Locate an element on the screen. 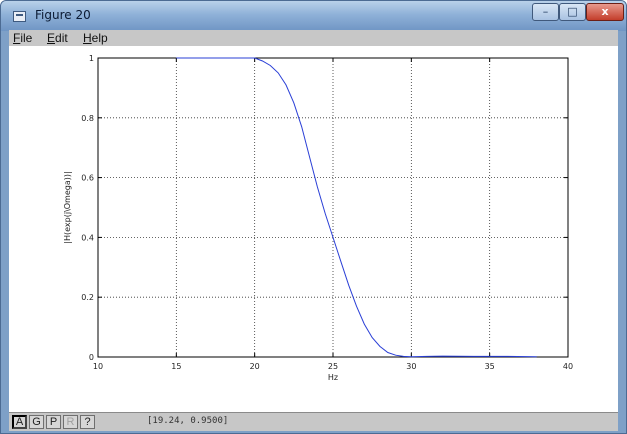  menu-edit-mnemonic: E is located at coordinates (51, 38).